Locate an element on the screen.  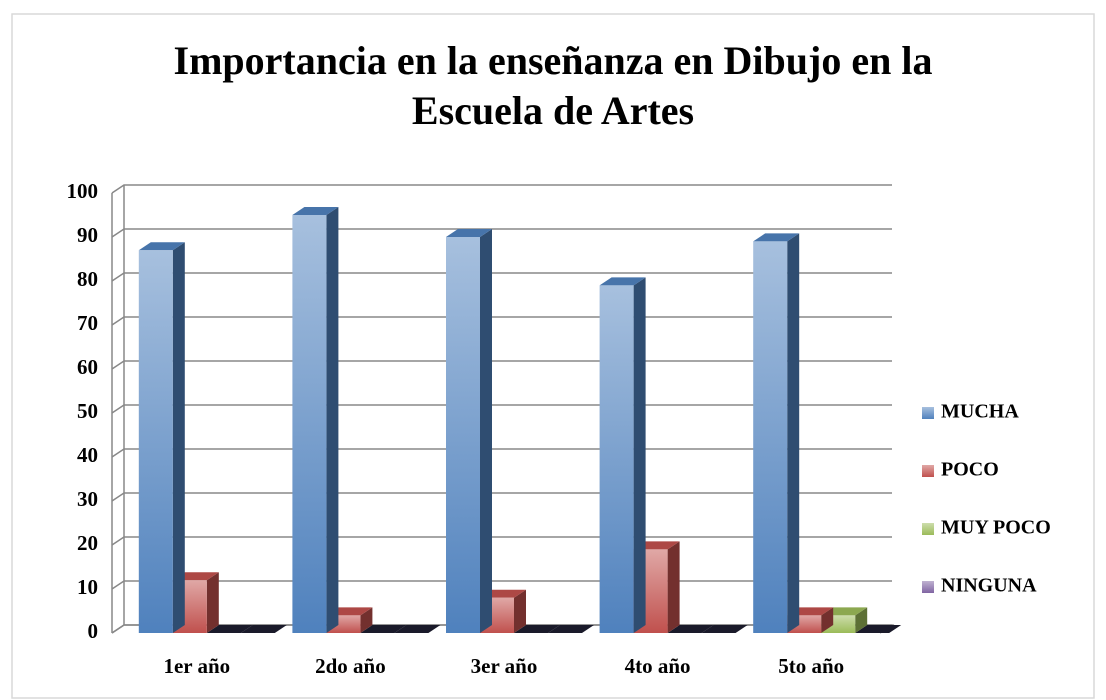
y-tick-label: 90 is located at coordinates (87, 235).